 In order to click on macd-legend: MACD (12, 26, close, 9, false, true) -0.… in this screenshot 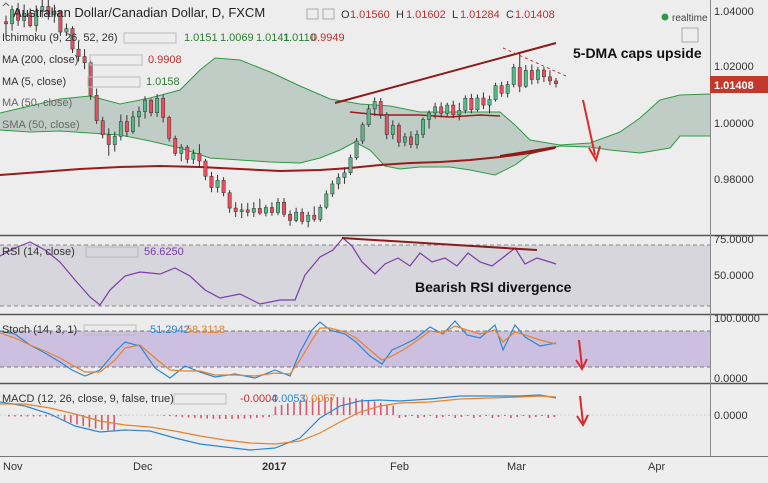, I will do `click(169, 399)`.